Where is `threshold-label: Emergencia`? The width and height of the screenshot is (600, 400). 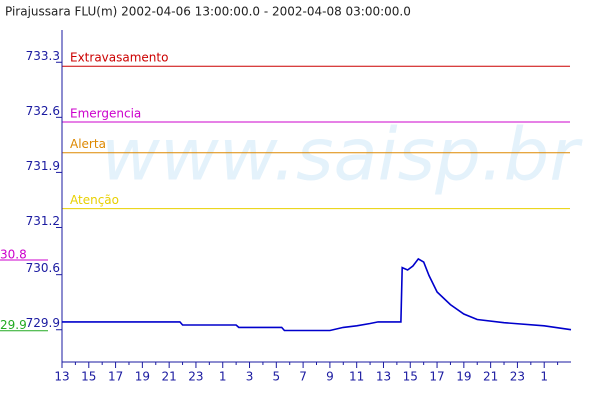
threshold-label: Emergencia is located at coordinates (105, 114).